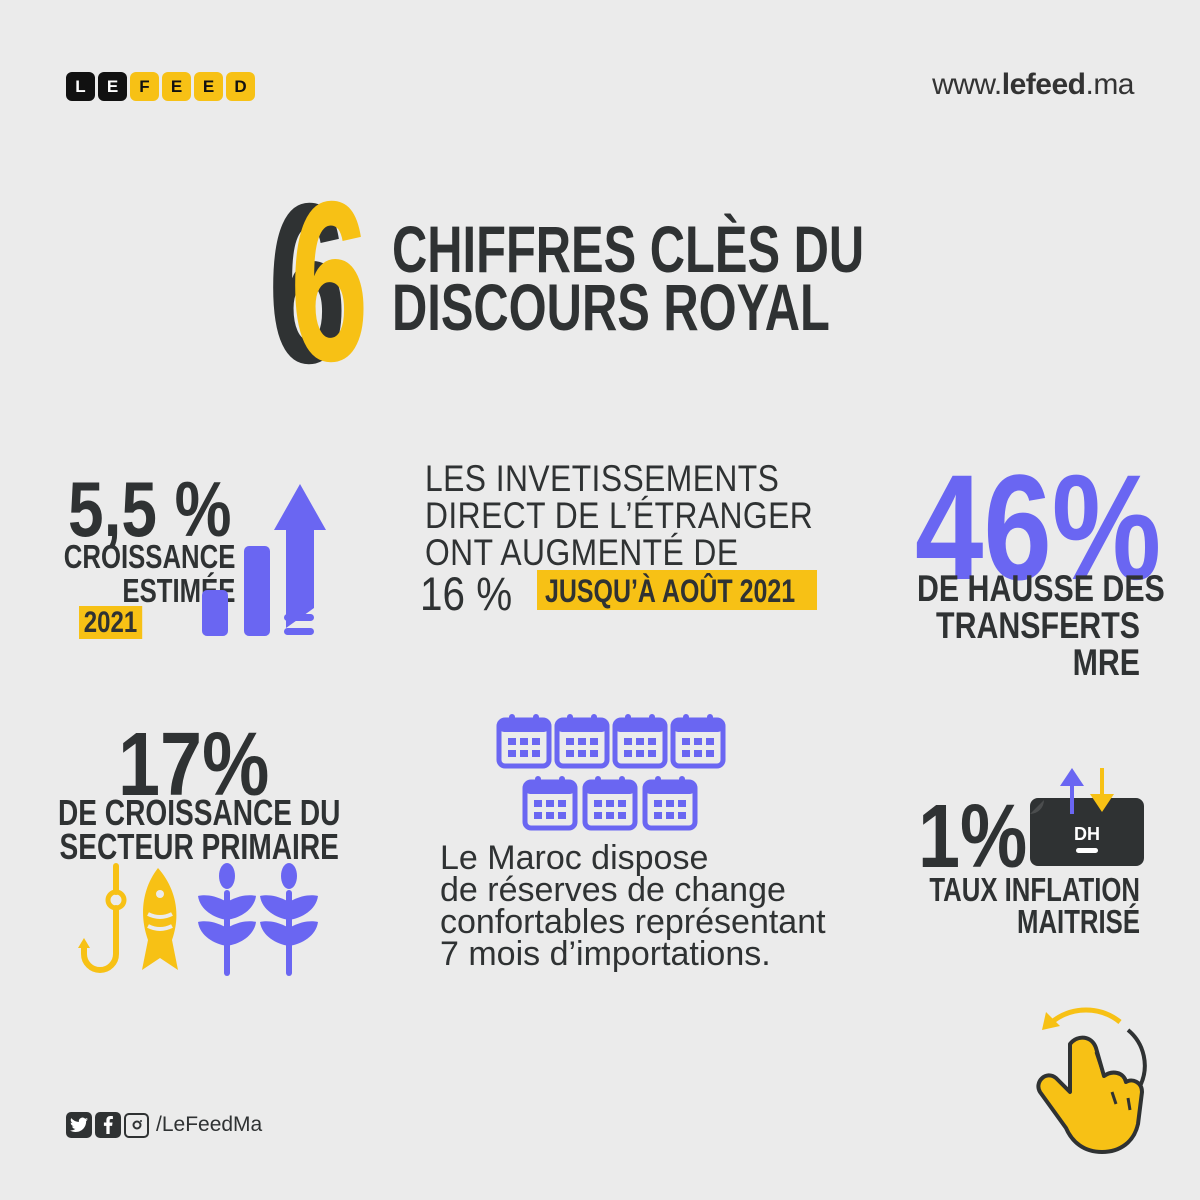  I want to click on transfers-value: 46%, so click(1038, 527).